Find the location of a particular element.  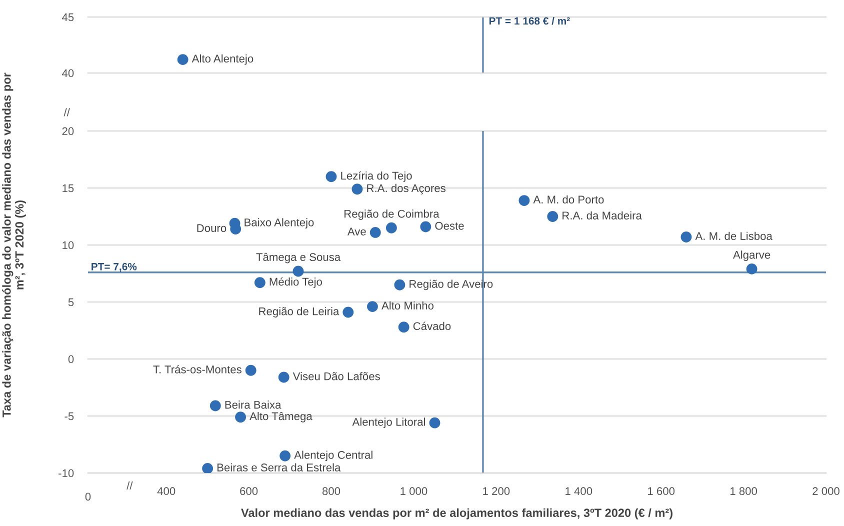

annotation: Médio Tejo is located at coordinates (296, 282).